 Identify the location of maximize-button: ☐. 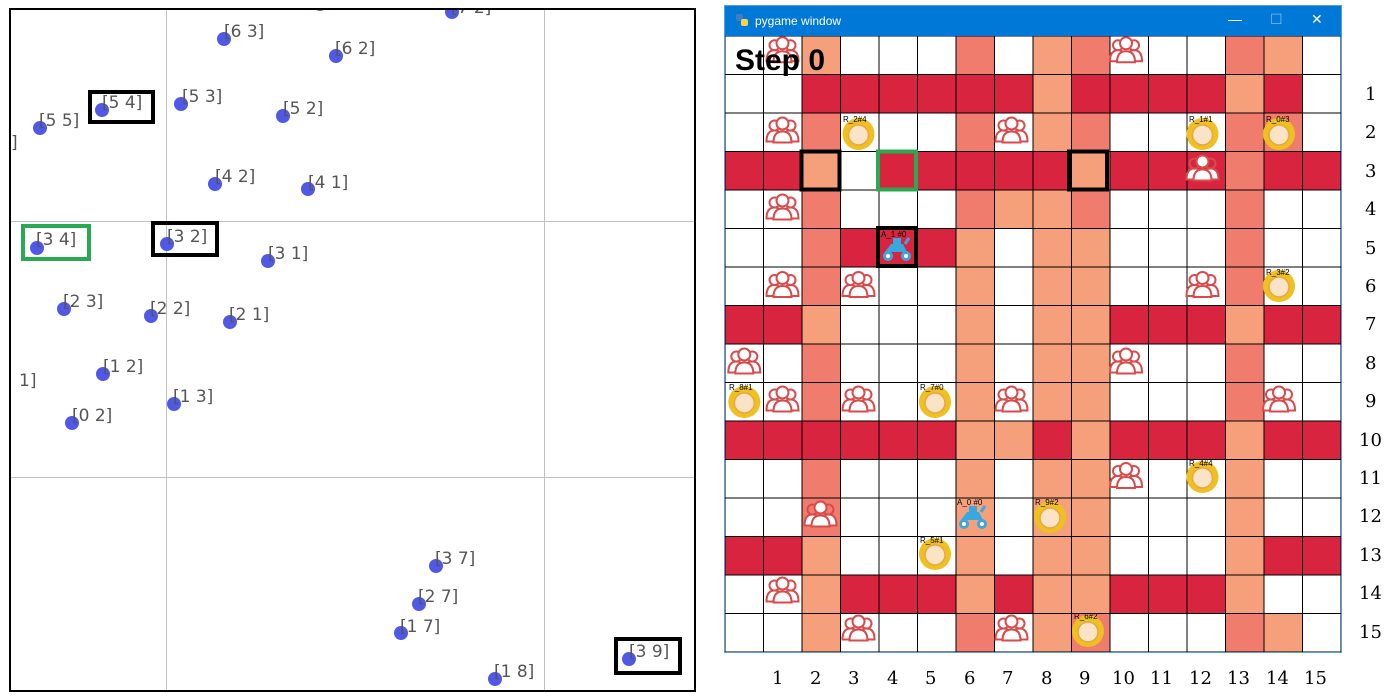
(1276, 19).